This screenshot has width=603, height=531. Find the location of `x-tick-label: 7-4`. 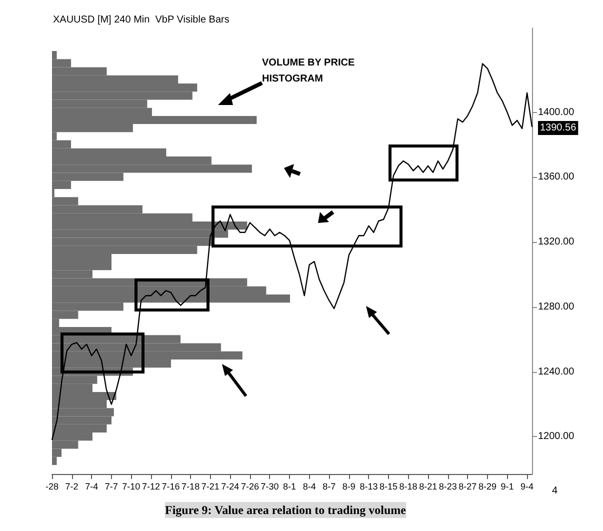

x-tick-label: 7-4 is located at coordinates (91, 487).